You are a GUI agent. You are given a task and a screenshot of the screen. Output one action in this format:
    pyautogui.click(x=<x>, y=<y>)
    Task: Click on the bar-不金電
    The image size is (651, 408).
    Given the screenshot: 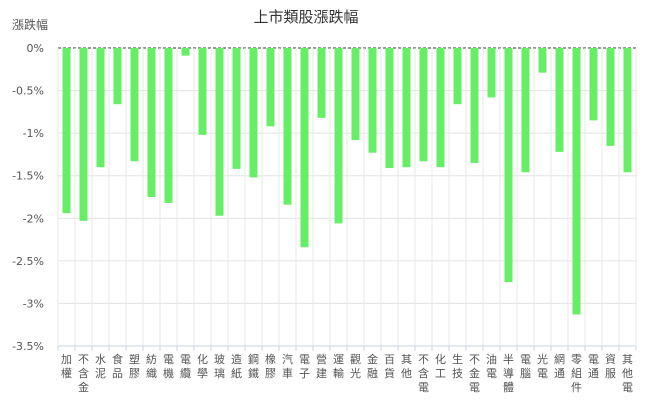 What is the action you would take?
    pyautogui.click(x=474, y=105)
    